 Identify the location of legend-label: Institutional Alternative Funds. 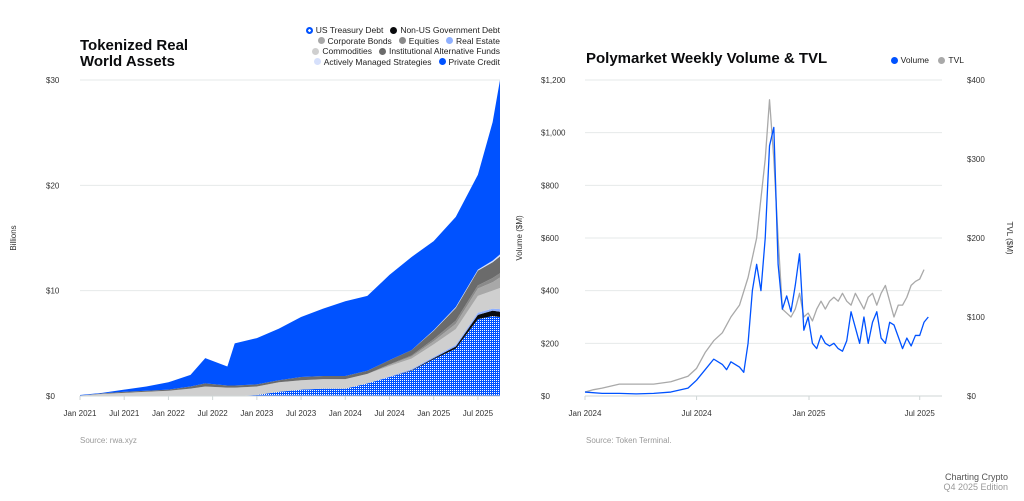
(444, 51).